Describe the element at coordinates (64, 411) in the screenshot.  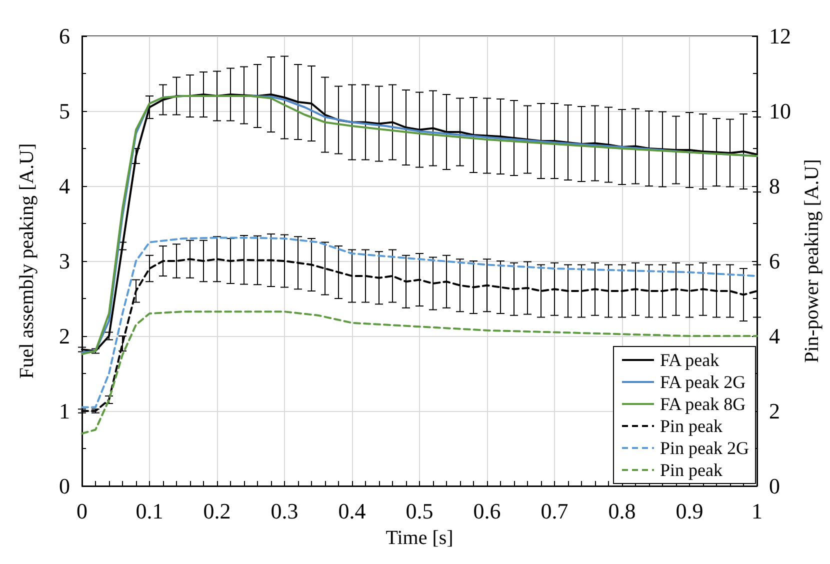
I see `y-tick-label: 1` at that location.